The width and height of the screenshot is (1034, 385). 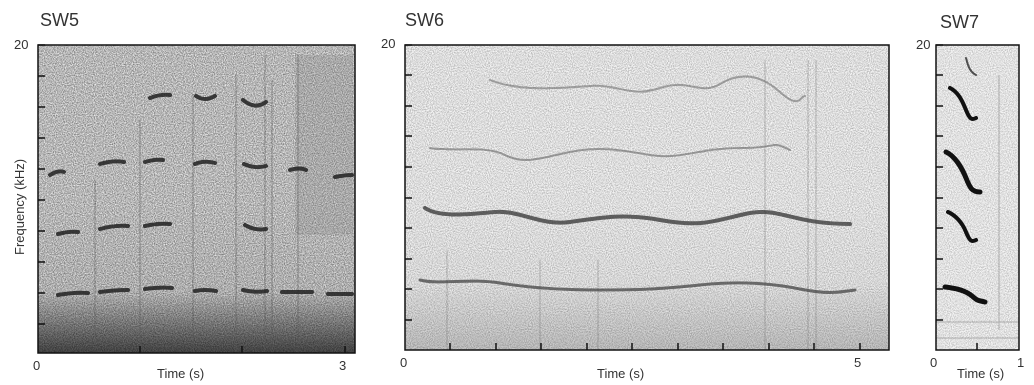 What do you see at coordinates (934, 362) in the screenshot?
I see `sw7-x-start-label: 0` at bounding box center [934, 362].